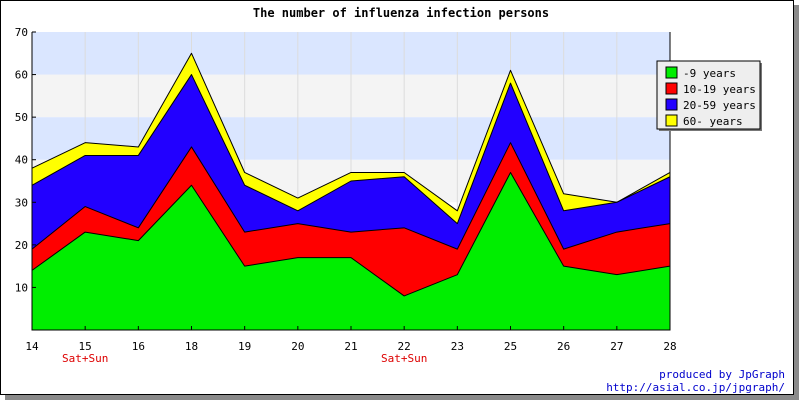 The height and width of the screenshot is (400, 800). What do you see at coordinates (138, 346) in the screenshot?
I see `x-tick-label: 16` at bounding box center [138, 346].